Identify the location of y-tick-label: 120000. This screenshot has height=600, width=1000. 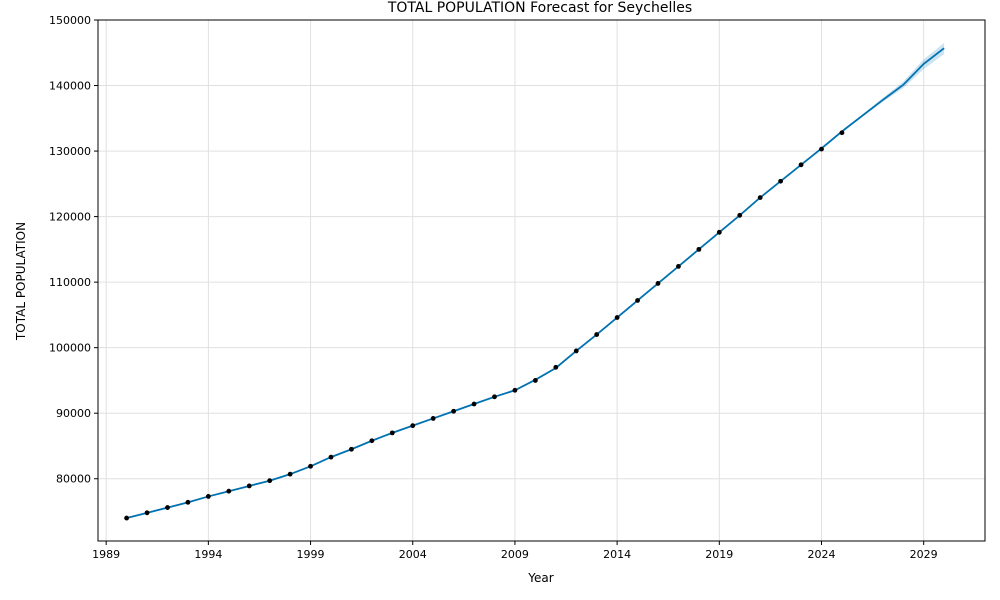
(70, 217).